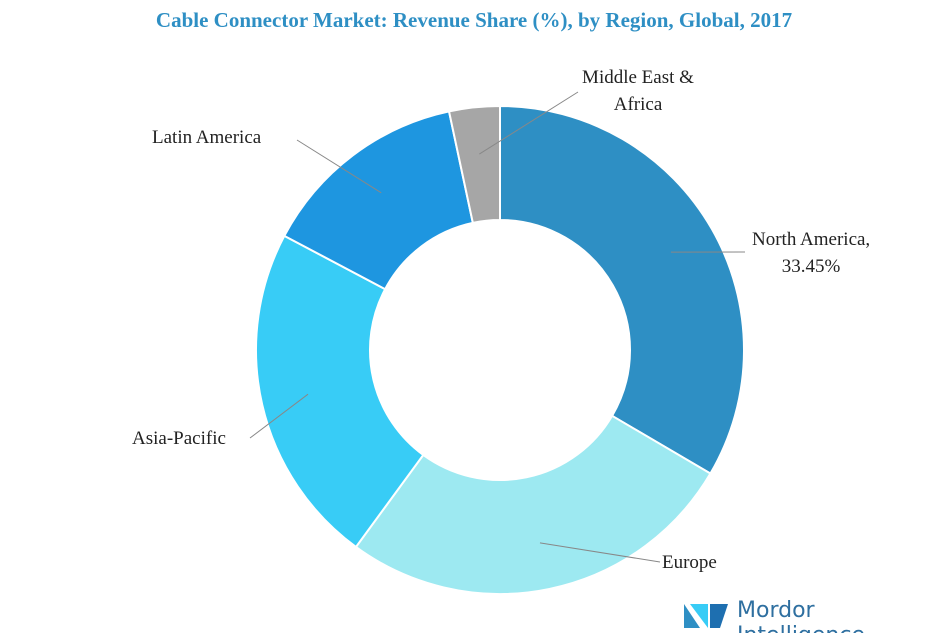 Image resolution: width=948 pixels, height=633 pixels. Describe the element at coordinates (811, 266) in the screenshot. I see `value-label: 33.45%` at that location.